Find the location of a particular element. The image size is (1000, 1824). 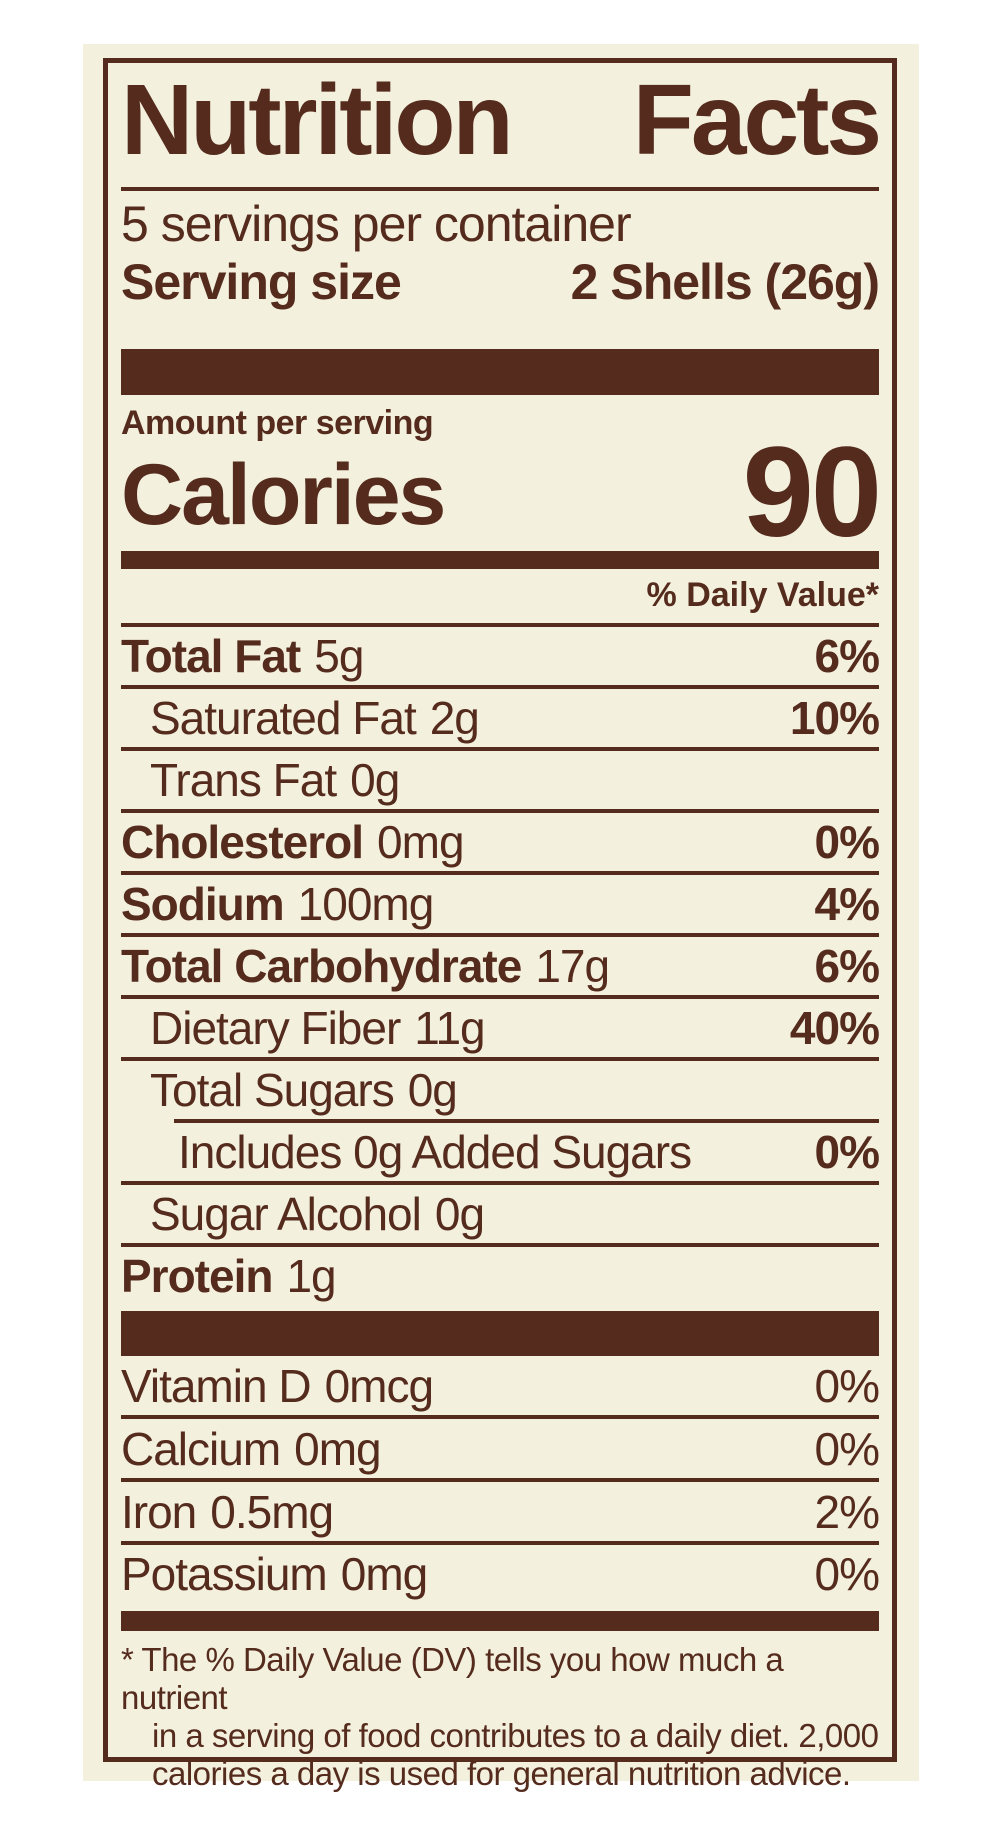

micronutrient-text: Iron 0.5mg is located at coordinates (227, 1512).